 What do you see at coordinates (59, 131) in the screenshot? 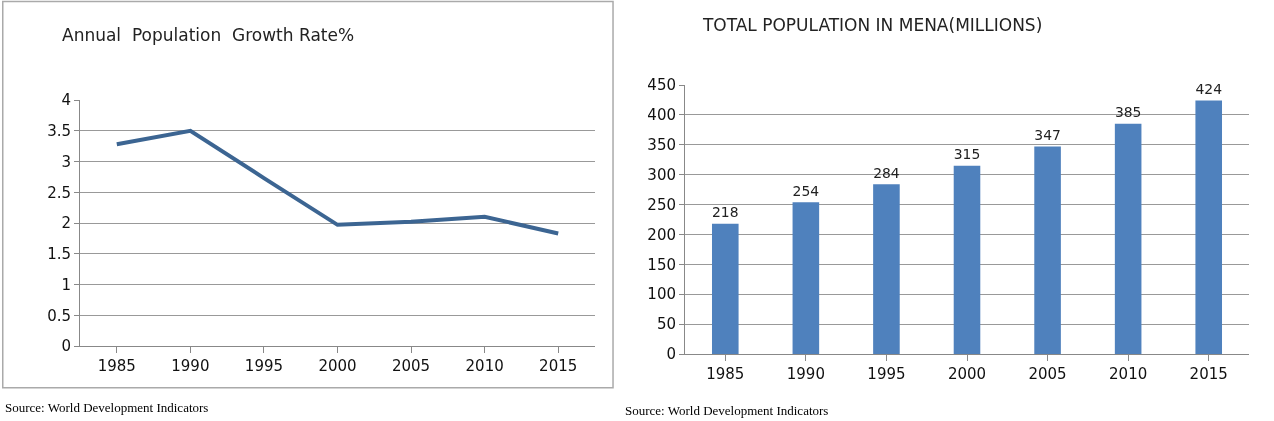
I see `y-tick-label: 3.5` at bounding box center [59, 131].